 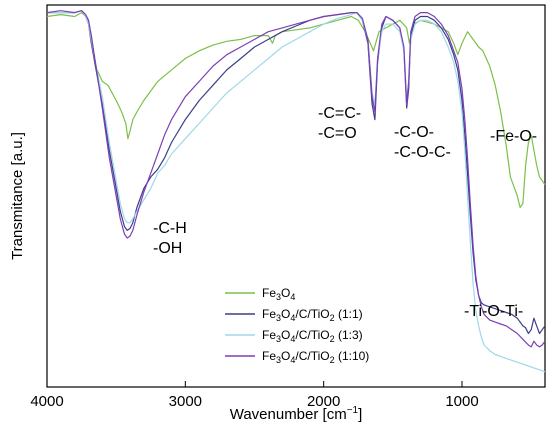 What do you see at coordinates (254, 395) in the screenshot?
I see `x-axis-ticks: 4000 3000 2000 1000` at bounding box center [254, 395].